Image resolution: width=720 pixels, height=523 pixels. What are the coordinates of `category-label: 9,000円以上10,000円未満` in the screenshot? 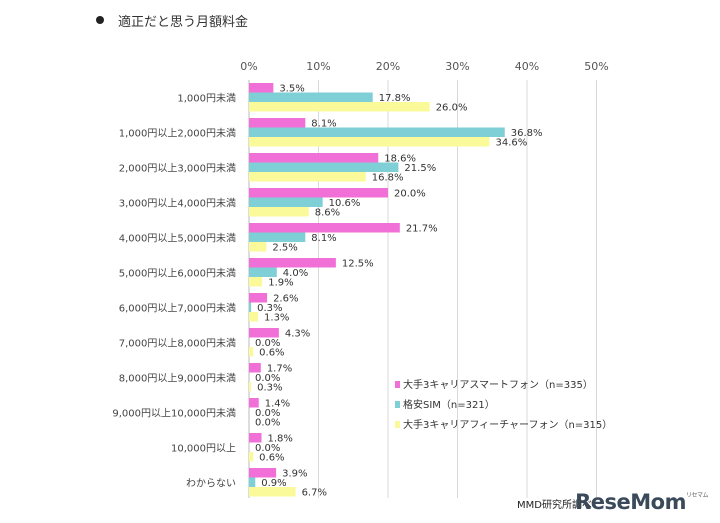 It's located at (174, 413).